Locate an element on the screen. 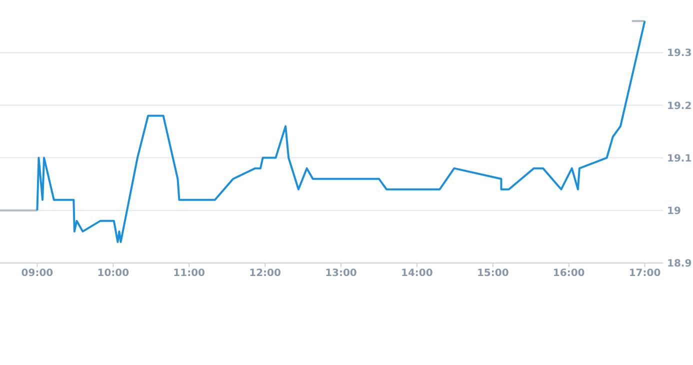  x-tick-label: 10:00 is located at coordinates (113, 274).